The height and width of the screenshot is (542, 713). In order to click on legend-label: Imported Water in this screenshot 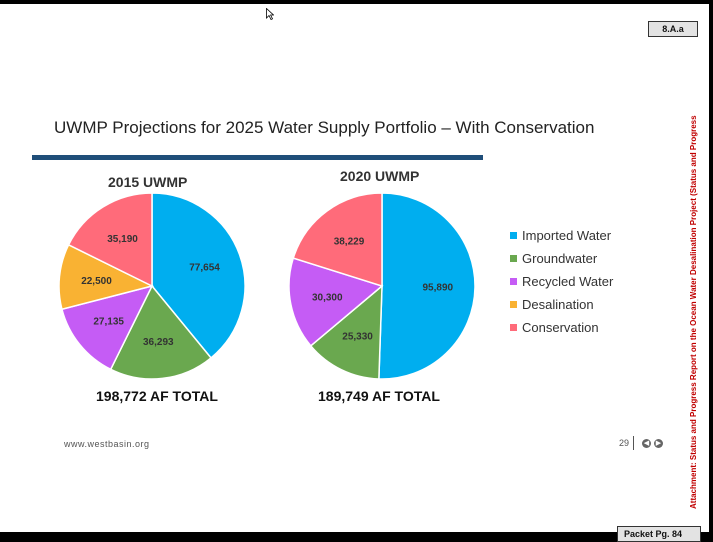, I will do `click(567, 235)`.